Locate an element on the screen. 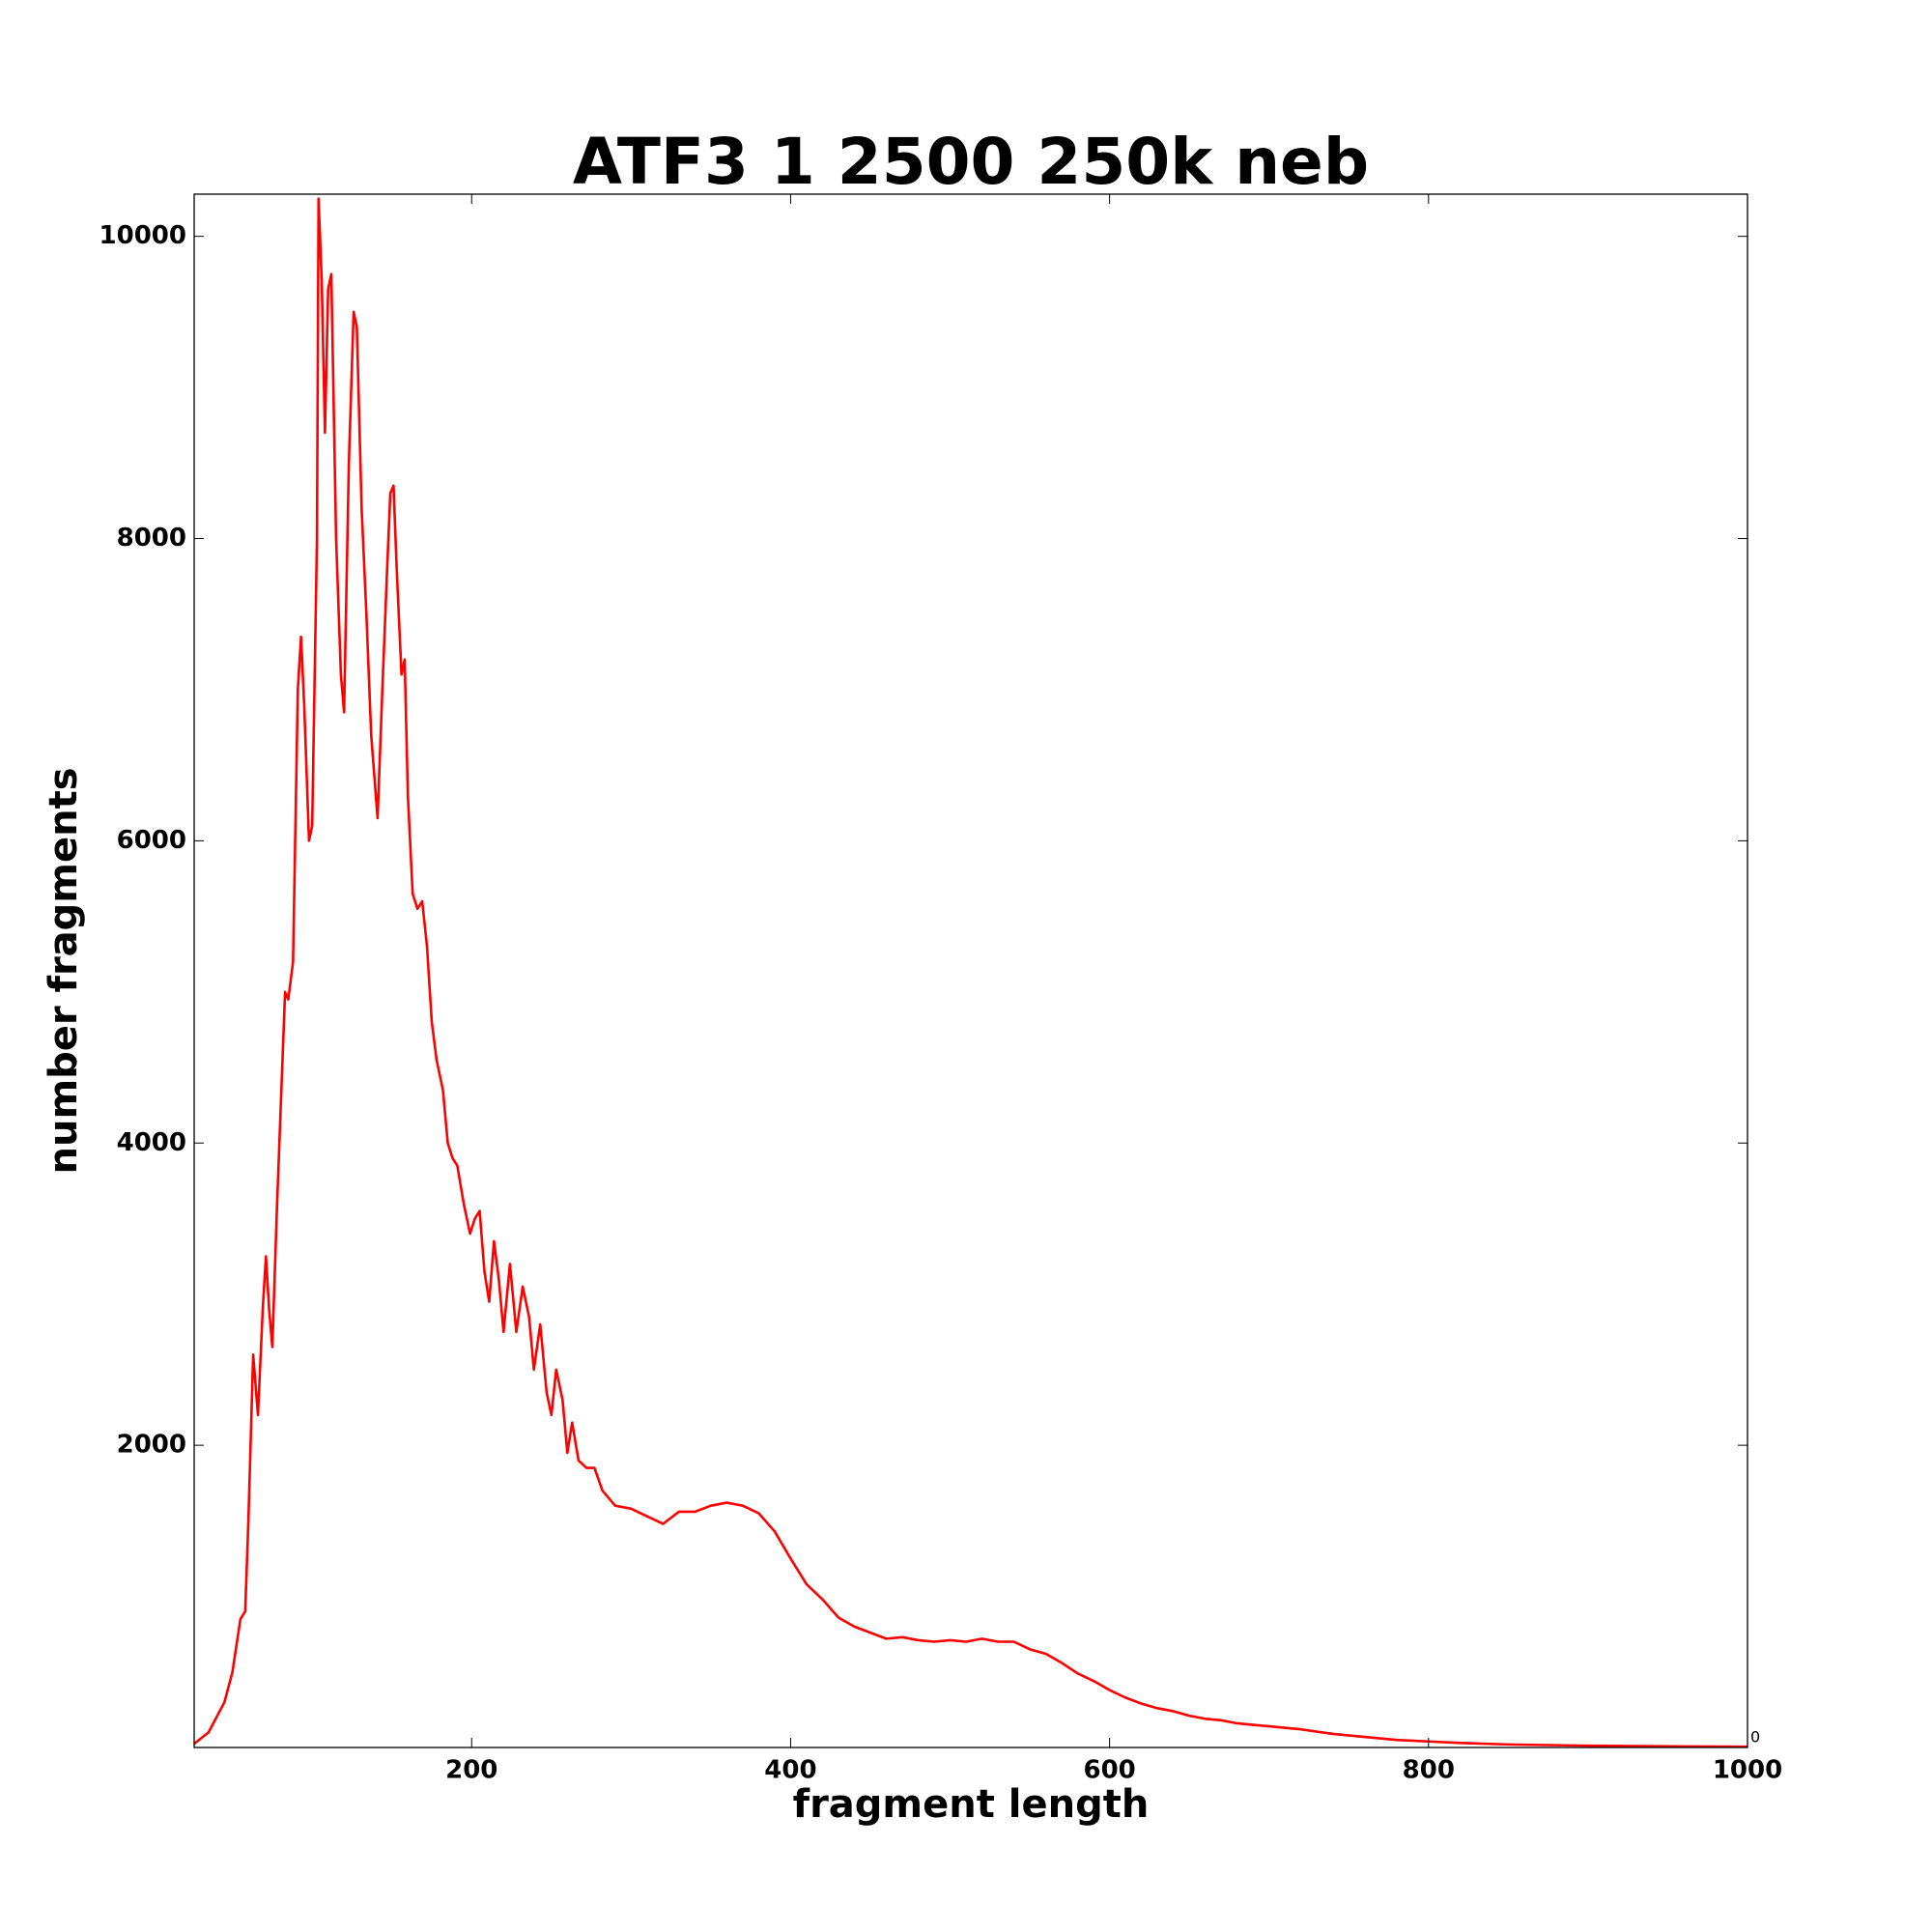 This screenshot has height=1932, width=1932. y-tick-label: 6000 is located at coordinates (151, 840).